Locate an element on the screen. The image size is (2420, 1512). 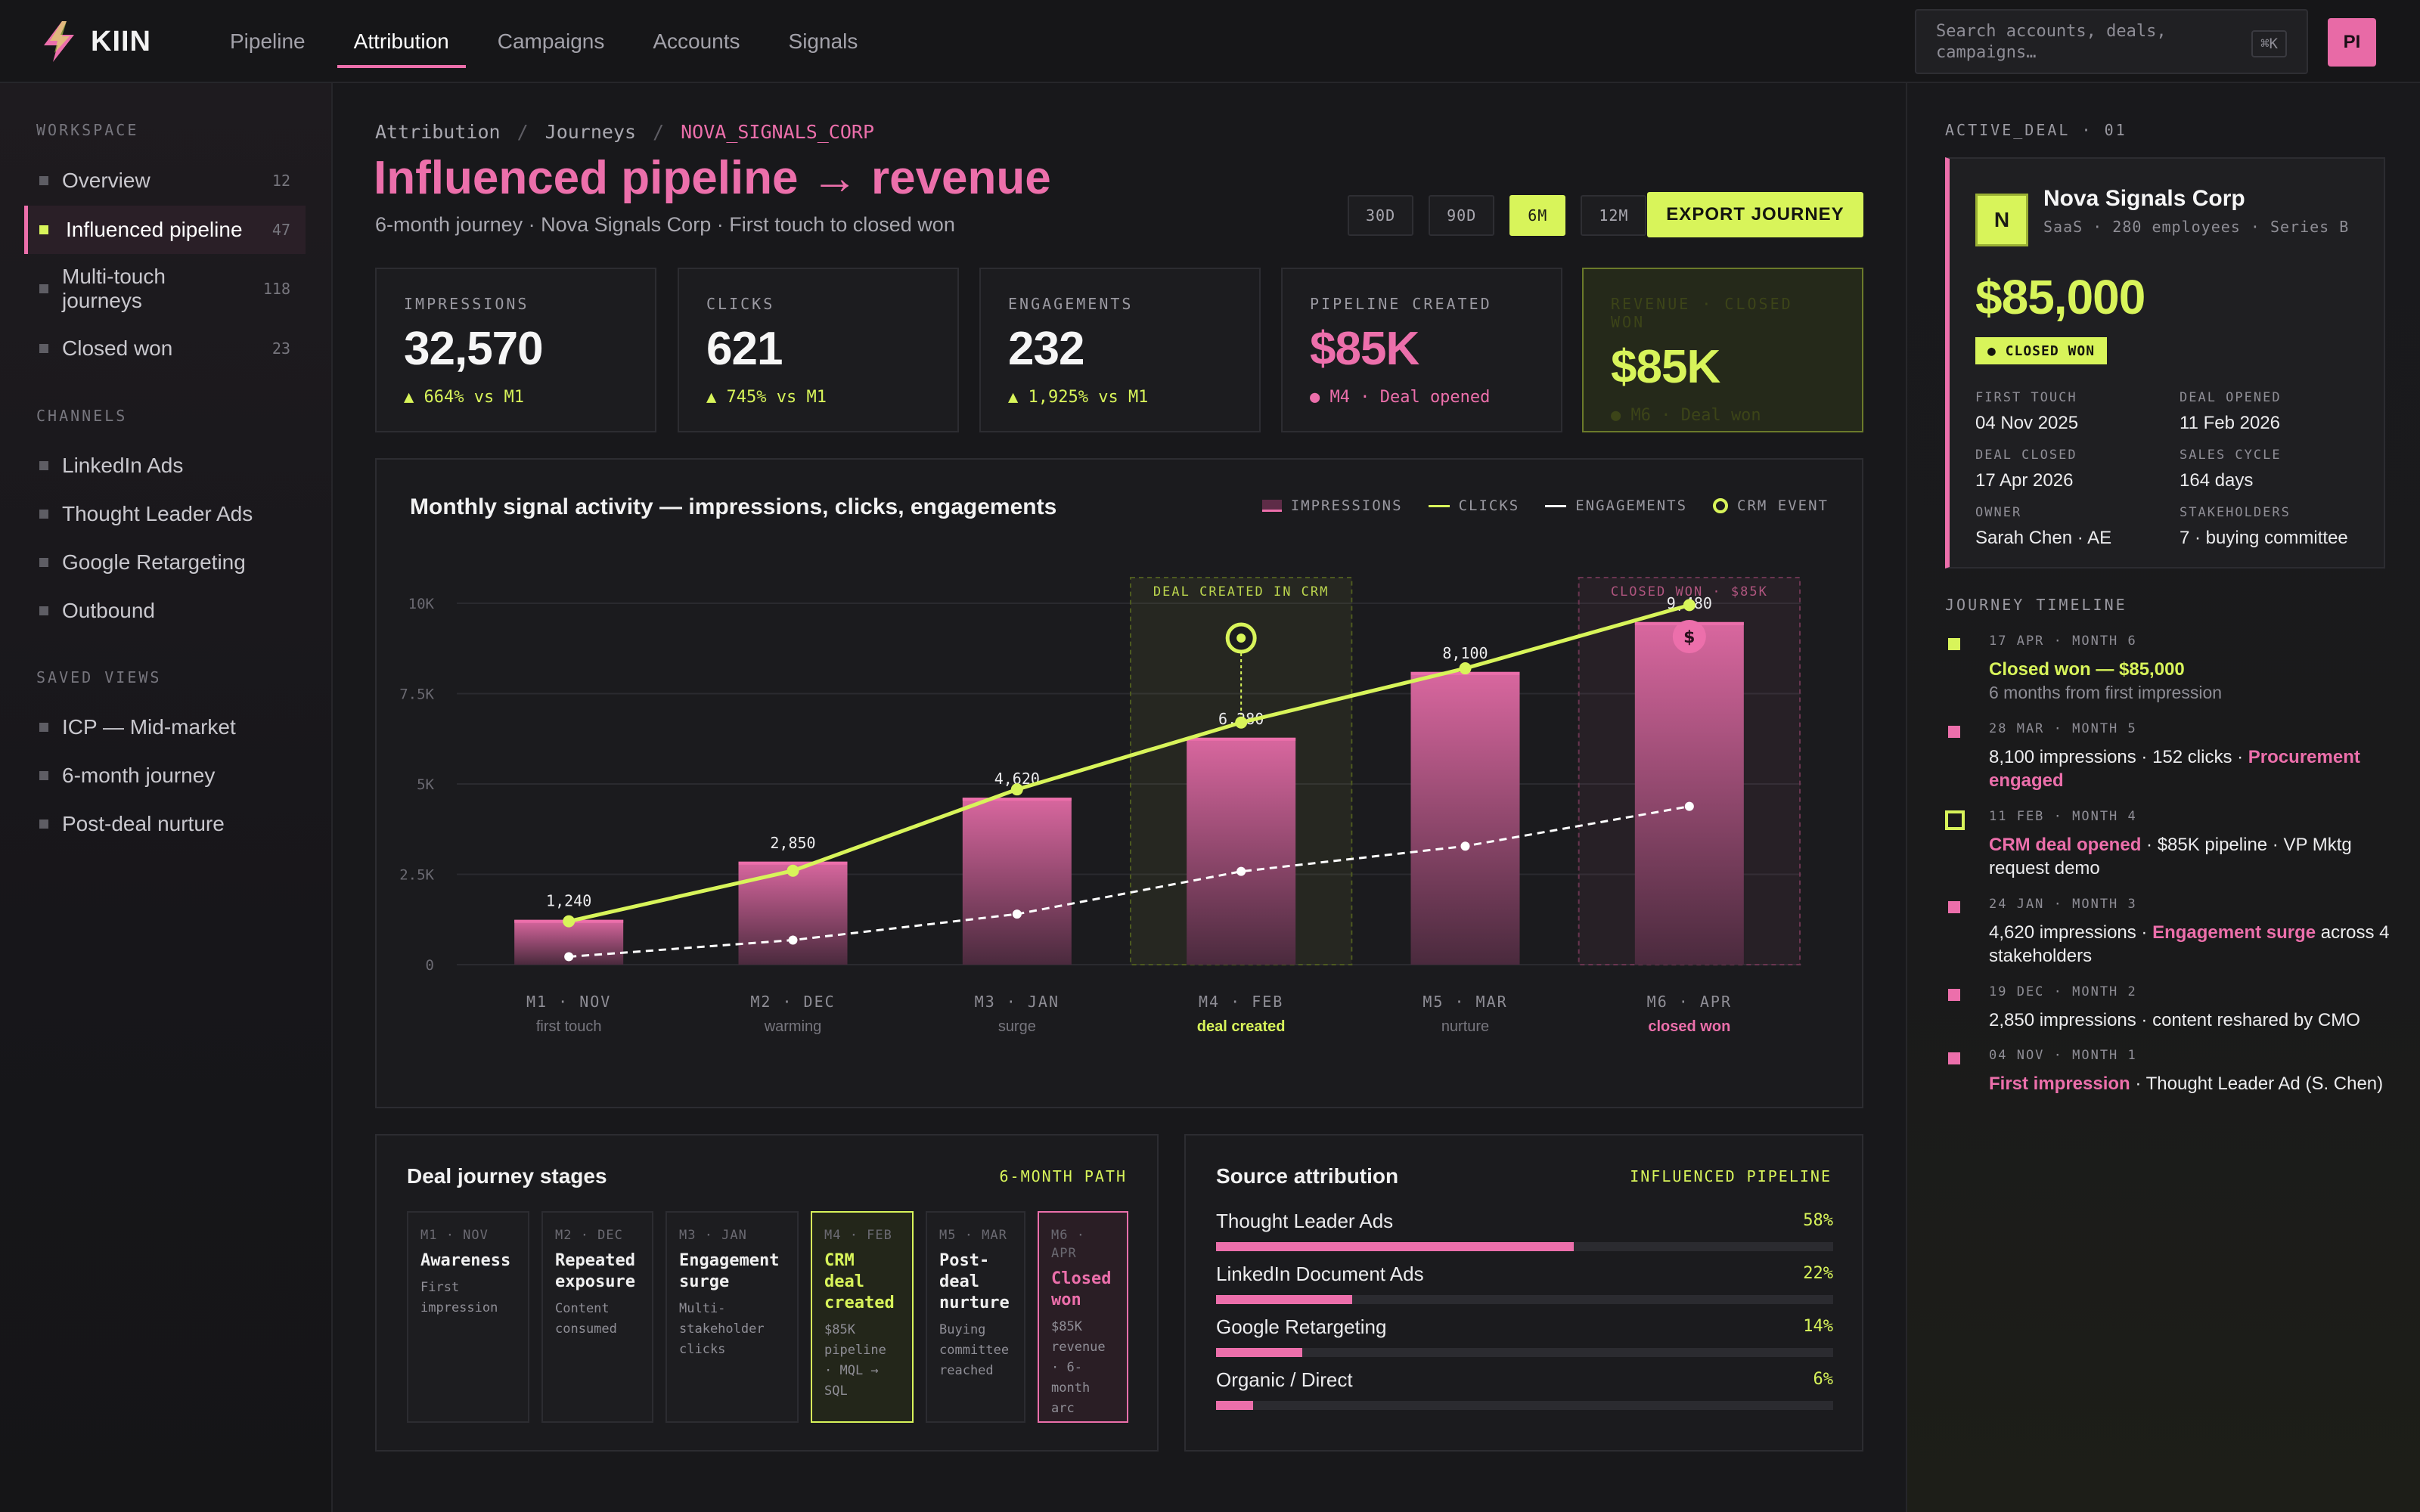
legend-engagements: ENGAGEMENTS is located at coordinates (1616, 505).